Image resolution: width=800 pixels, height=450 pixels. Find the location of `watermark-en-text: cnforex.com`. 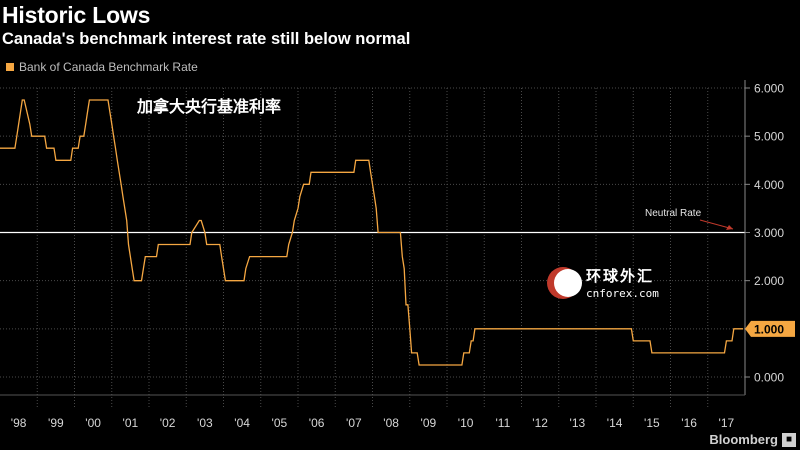

watermark-en-text: cnforex.com is located at coordinates (622, 293).